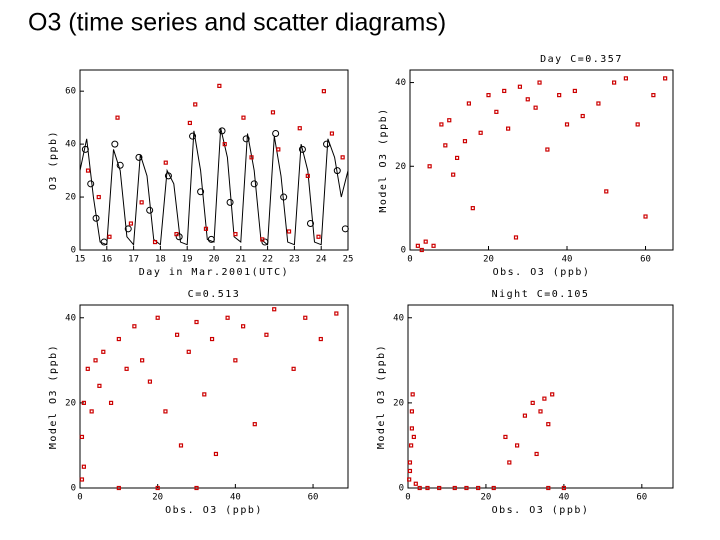 The width and height of the screenshot is (720, 540). I want to click on y-tick-label: 20, so click(400, 167).